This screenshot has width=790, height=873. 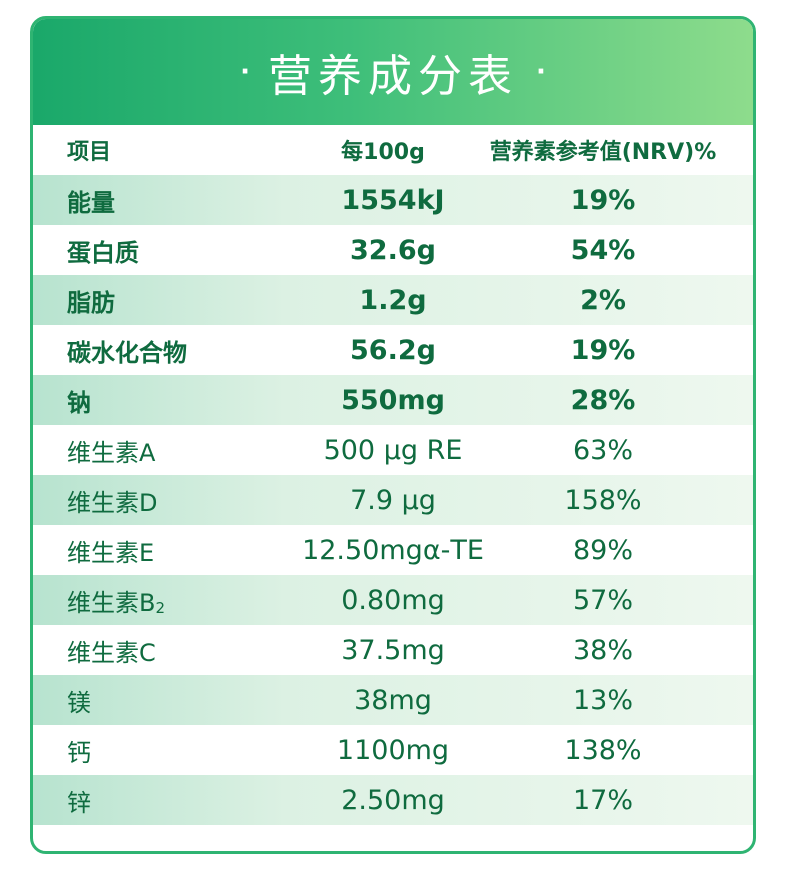 What do you see at coordinates (602, 600) in the screenshot?
I see `nrv-value: 57%` at bounding box center [602, 600].